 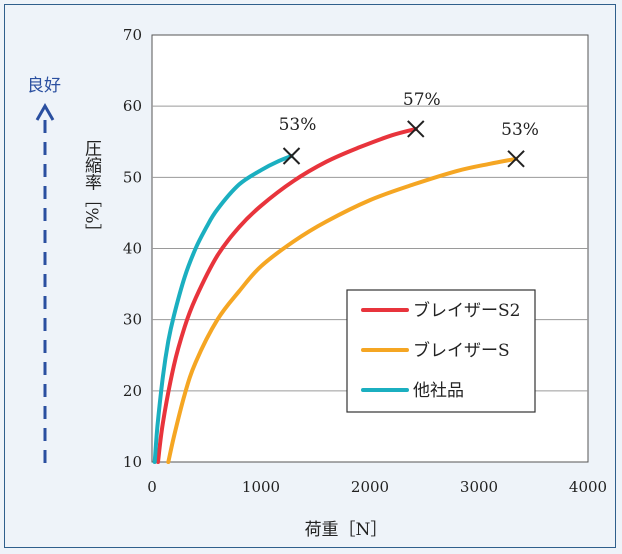 What do you see at coordinates (132, 391) in the screenshot?
I see `y-tick-label: 20` at bounding box center [132, 391].